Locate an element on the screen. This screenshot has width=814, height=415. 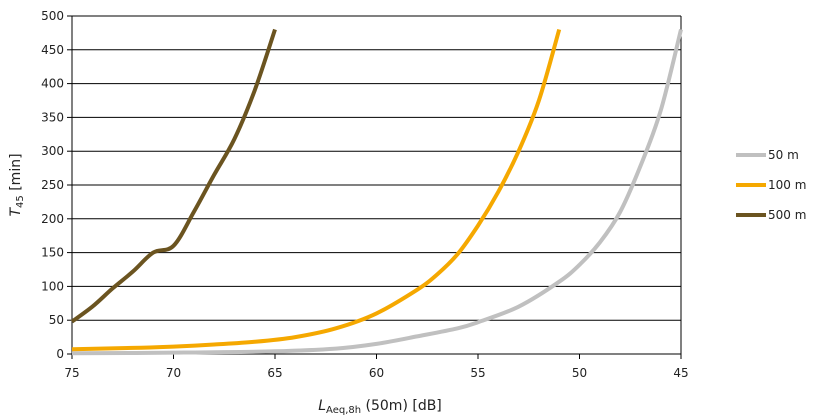
legend-label-2: 100 m is located at coordinates (787, 185).